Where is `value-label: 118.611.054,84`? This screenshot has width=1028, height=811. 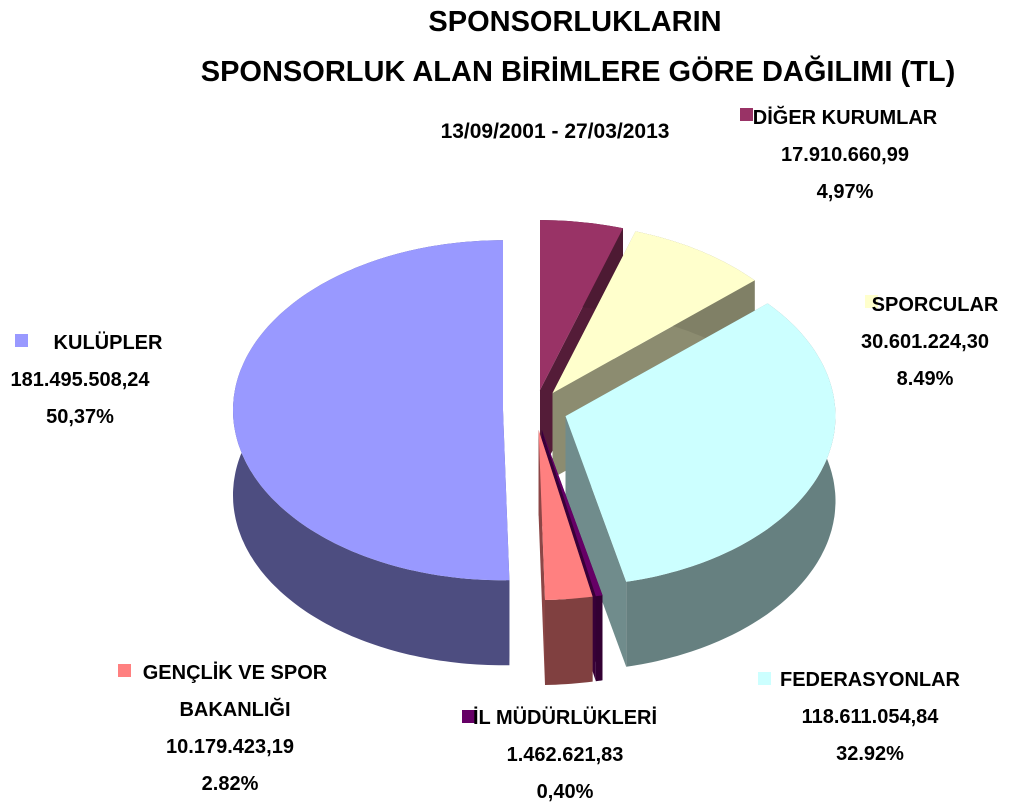
value-label: 118.611.054,84 is located at coordinates (870, 717).